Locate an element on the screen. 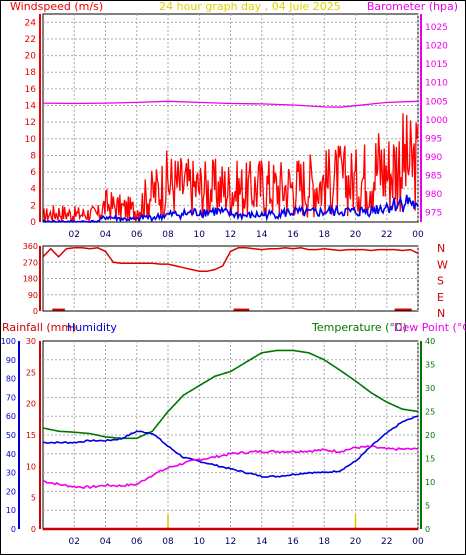 The image size is (466, 555). chart-title: 24 hour graph day , 04 Juie 2025 is located at coordinates (250, 6).